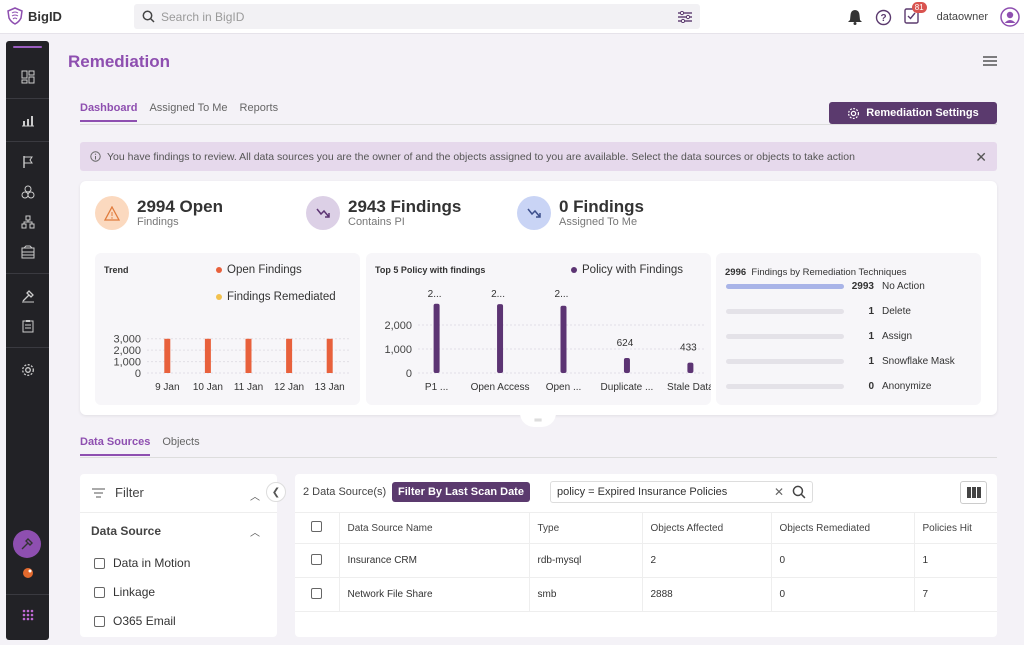  What do you see at coordinates (840, 361) in the screenshot?
I see `remediation-row: 1 Snowflake Mask` at bounding box center [840, 361].